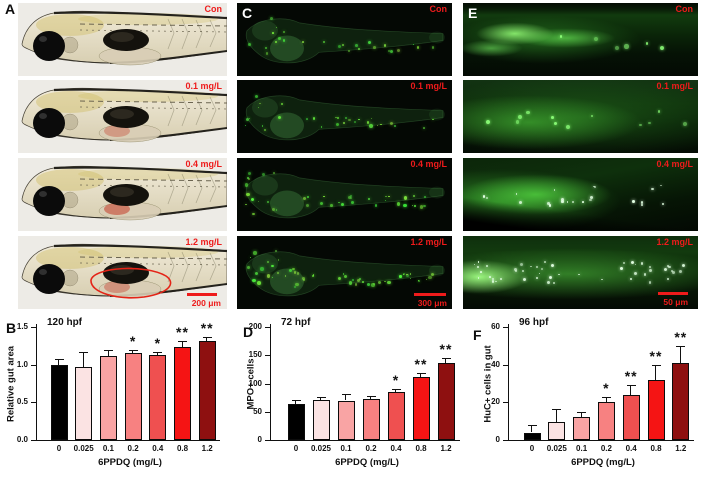 Image resolution: width=720 pixels, height=479 pixels. Describe the element at coordinates (346, 448) in the screenshot. I see `x-category-label: 0.1` at that location.